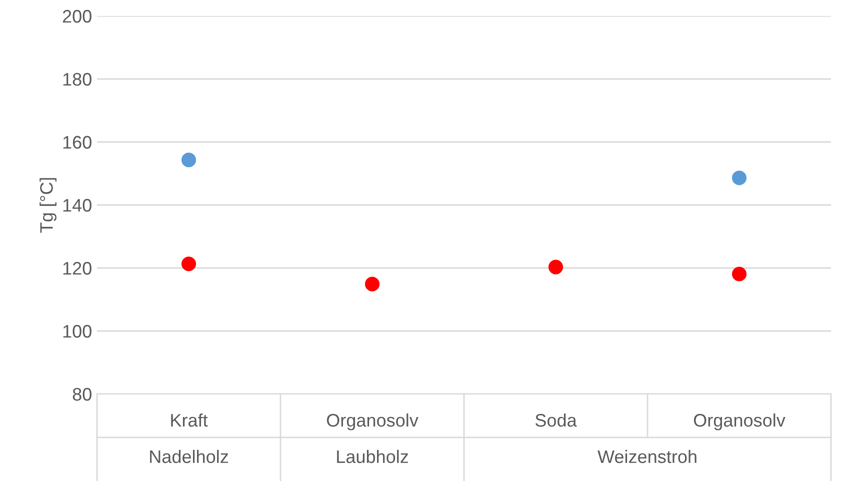 The image size is (845, 481). I want to click on y-tick-label: 200, so click(77, 16).